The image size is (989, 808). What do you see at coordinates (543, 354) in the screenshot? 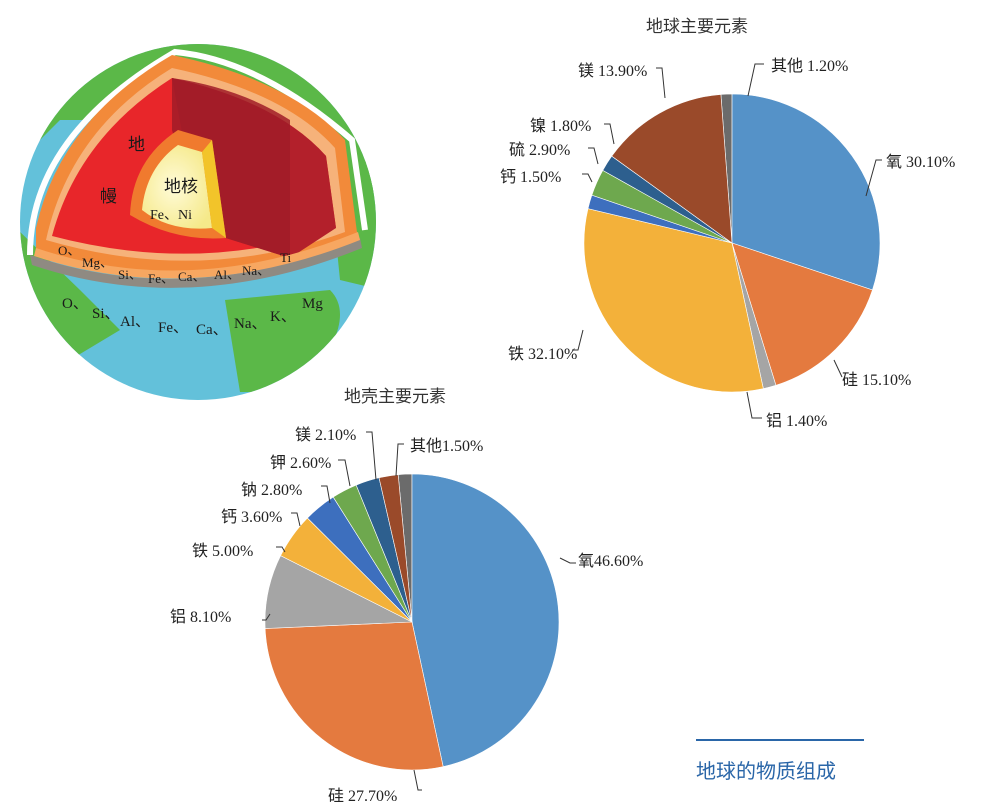
I see `slice-label-iron: 铁 32.10%` at bounding box center [543, 354].